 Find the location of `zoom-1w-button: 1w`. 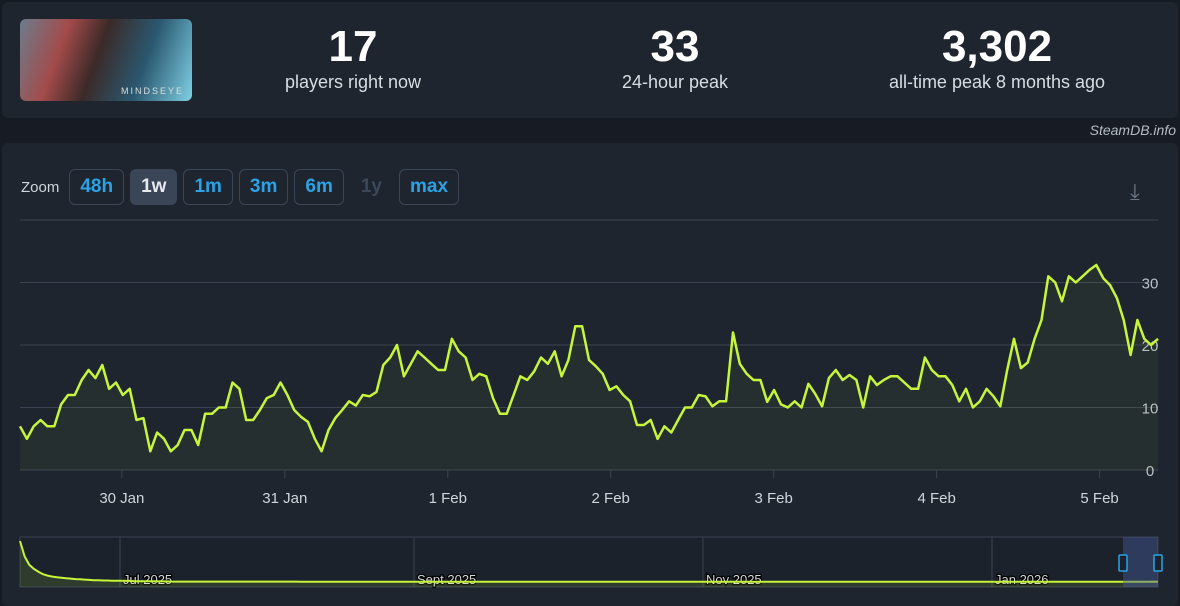

zoom-1w-button: 1w is located at coordinates (154, 187).